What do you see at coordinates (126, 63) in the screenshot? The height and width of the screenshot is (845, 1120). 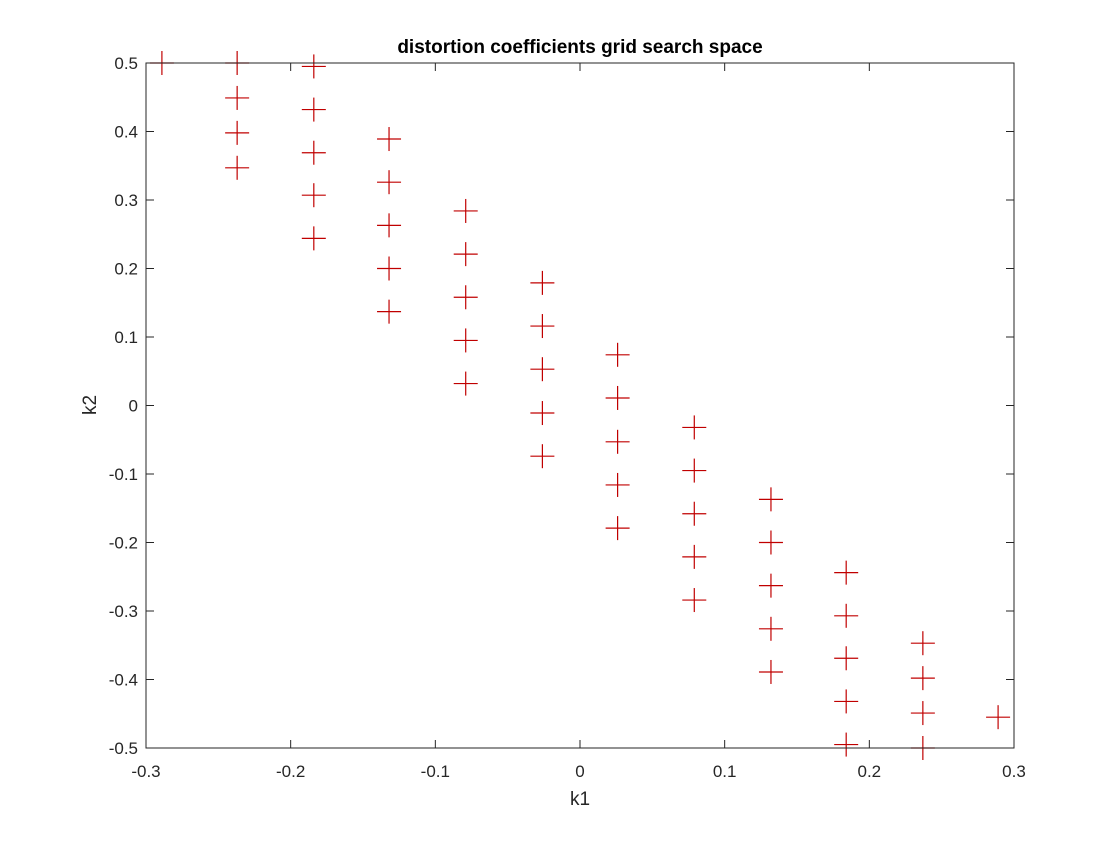 I see `y-tick-label: 0.5` at bounding box center [126, 63].